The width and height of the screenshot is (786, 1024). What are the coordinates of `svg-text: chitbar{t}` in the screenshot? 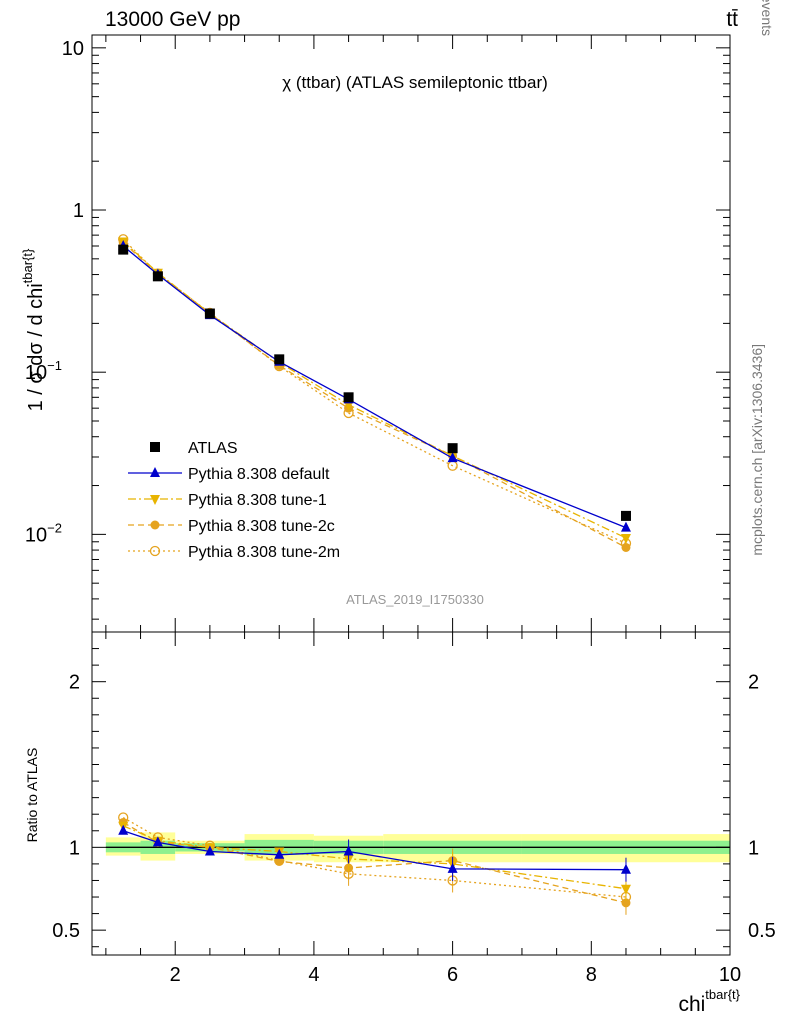 It's located at (709, 1001).